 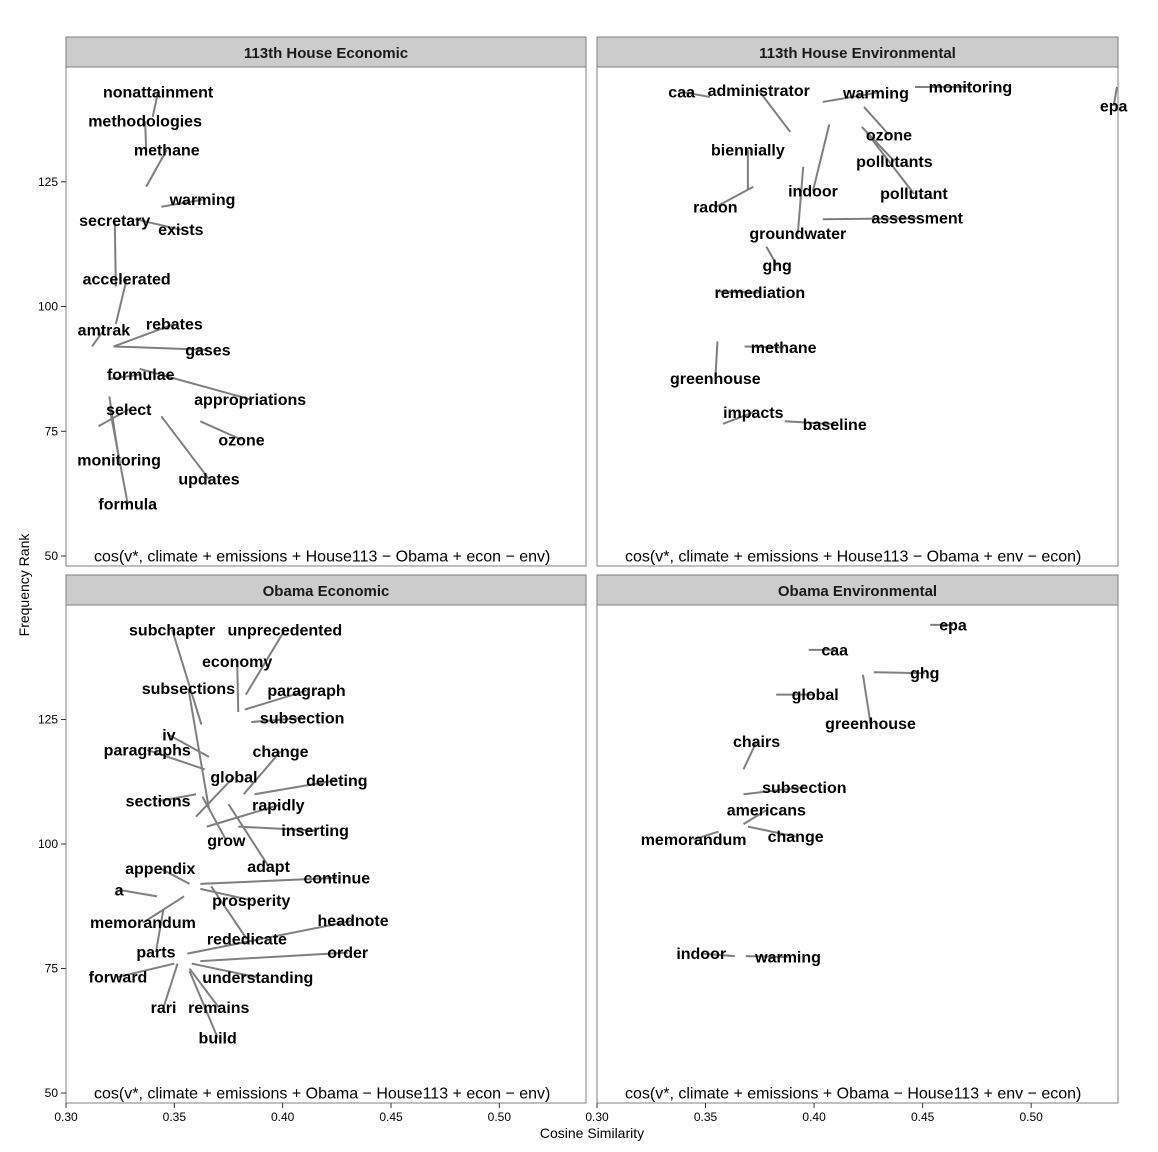 What do you see at coordinates (251, 901) in the screenshot?
I see `word-label: prosperity` at bounding box center [251, 901].